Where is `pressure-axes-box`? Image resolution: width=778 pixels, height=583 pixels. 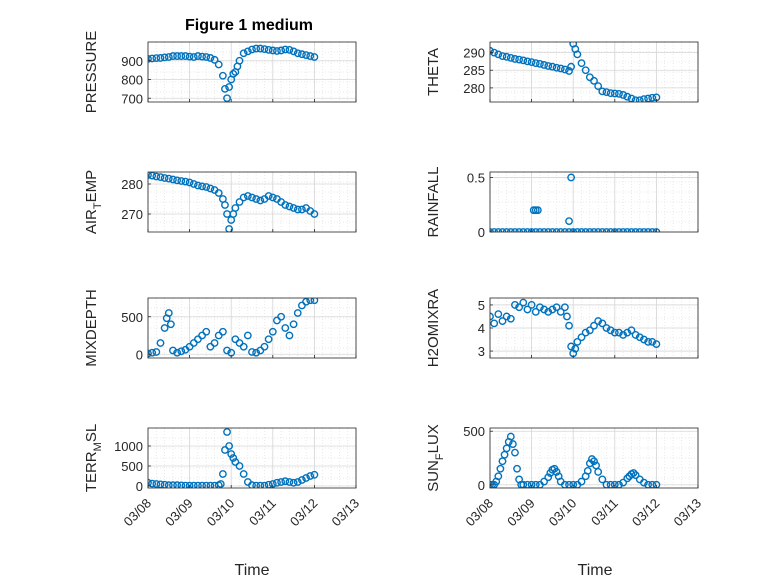 pressure-axes-box is located at coordinates (252, 72).